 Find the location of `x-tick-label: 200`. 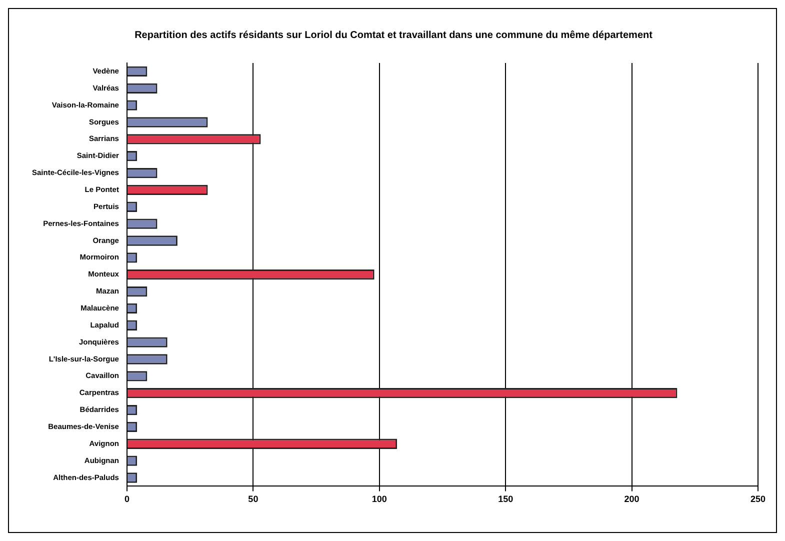

x-tick-label: 200 is located at coordinates (632, 499).